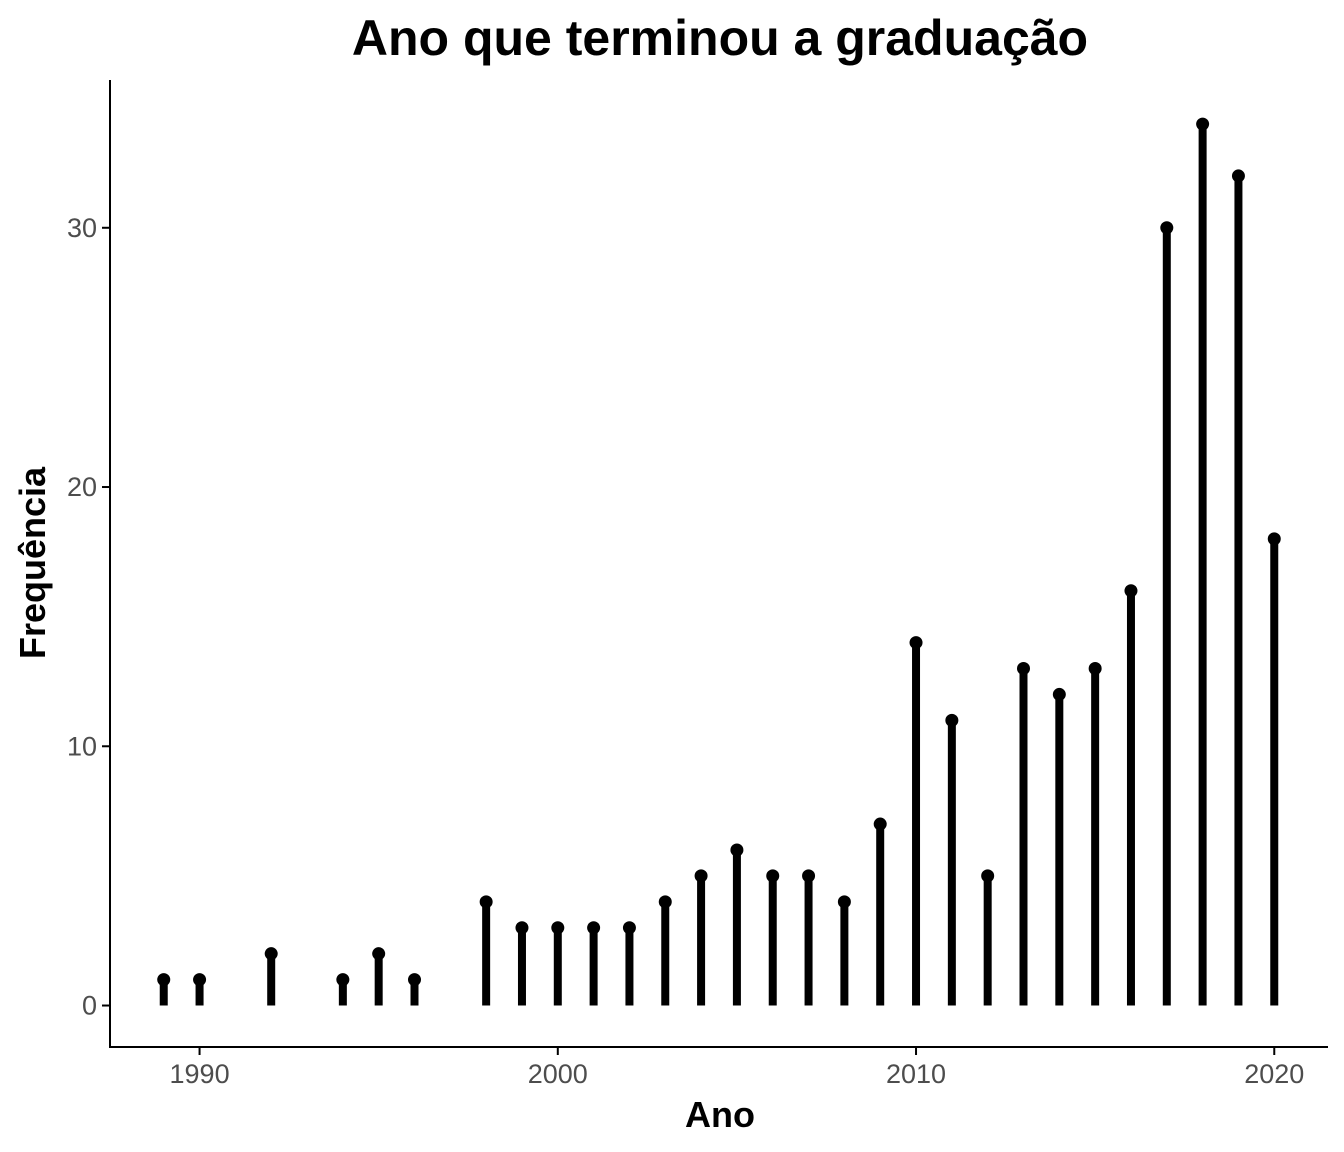  Describe the element at coordinates (558, 1074) in the screenshot. I see `x-tick-label: 2000` at that location.